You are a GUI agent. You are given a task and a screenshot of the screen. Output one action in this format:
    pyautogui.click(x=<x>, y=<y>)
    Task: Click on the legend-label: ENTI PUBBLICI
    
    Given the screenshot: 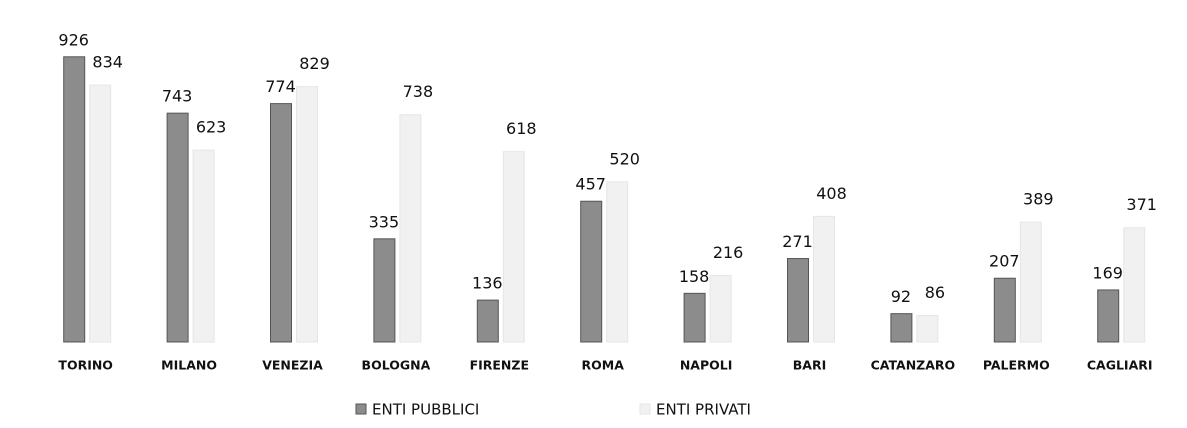 What is the action you would take?
    pyautogui.click(x=425, y=410)
    